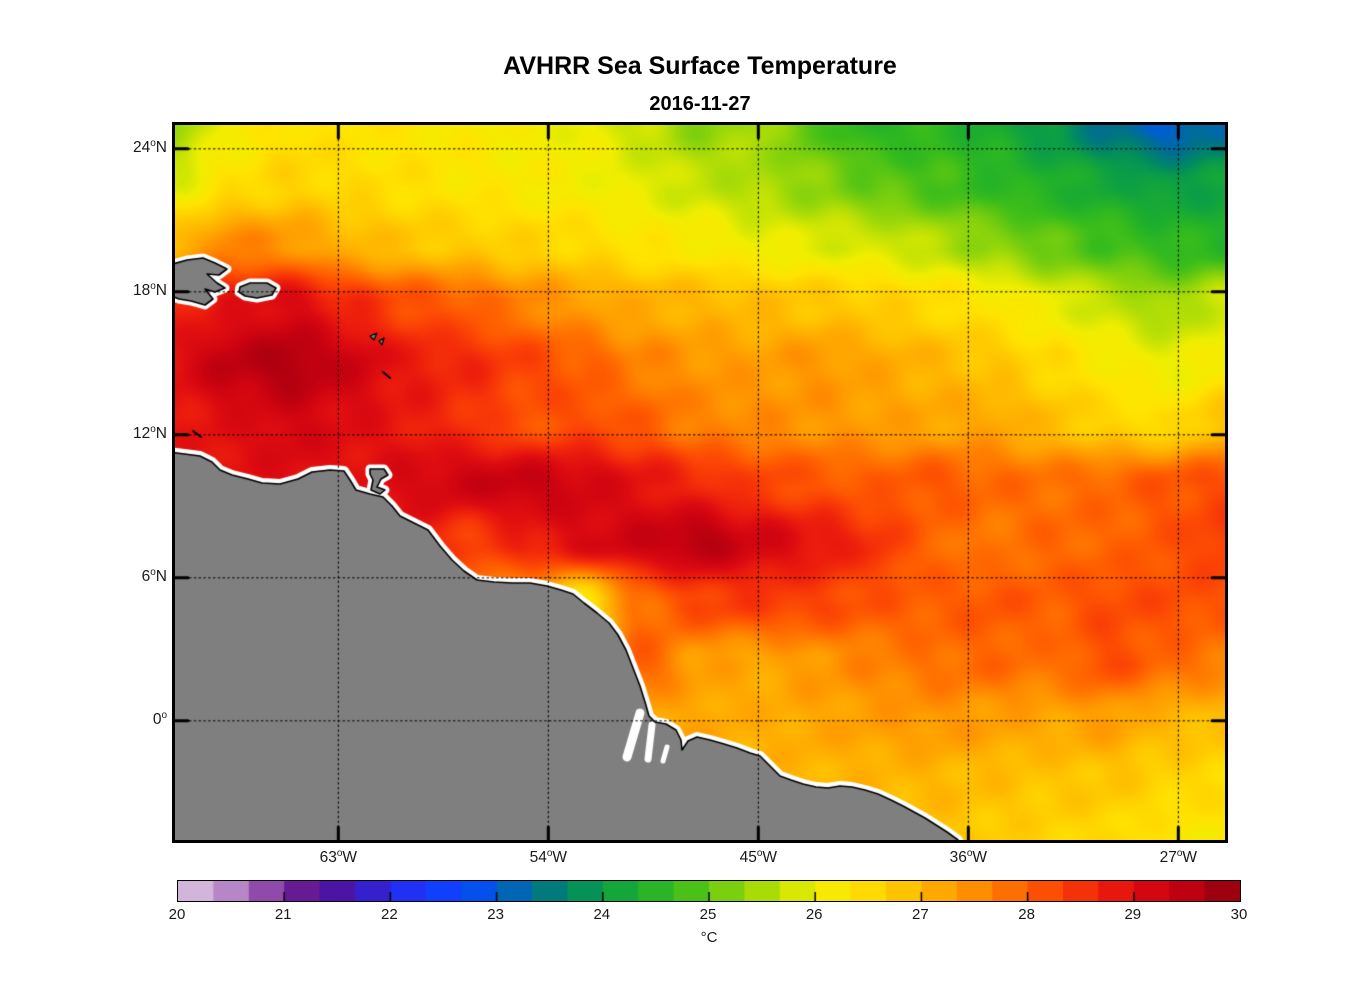 This screenshot has width=1356, height=1000. I want to click on y-tick-label-1: 18oN, so click(149, 289).